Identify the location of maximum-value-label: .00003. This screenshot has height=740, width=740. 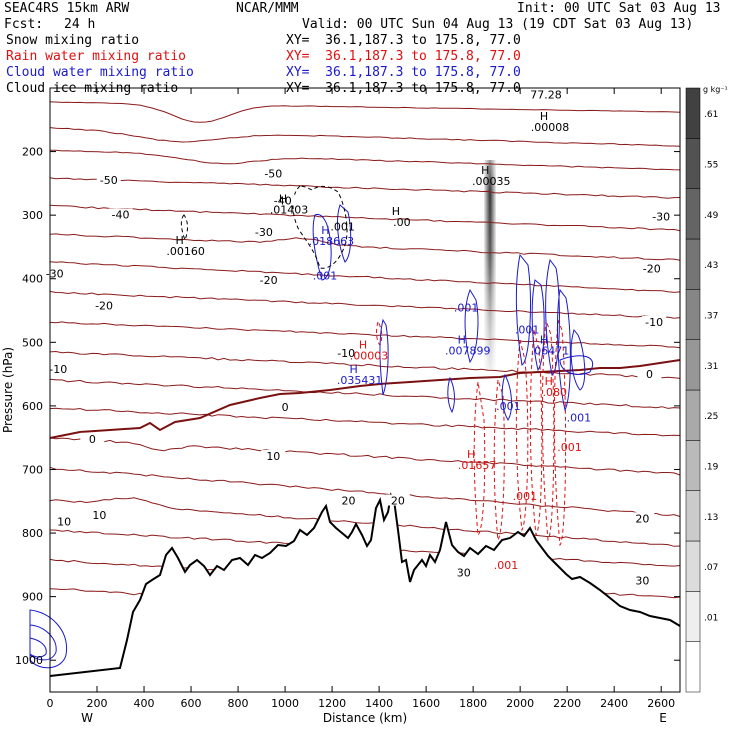
(369, 356).